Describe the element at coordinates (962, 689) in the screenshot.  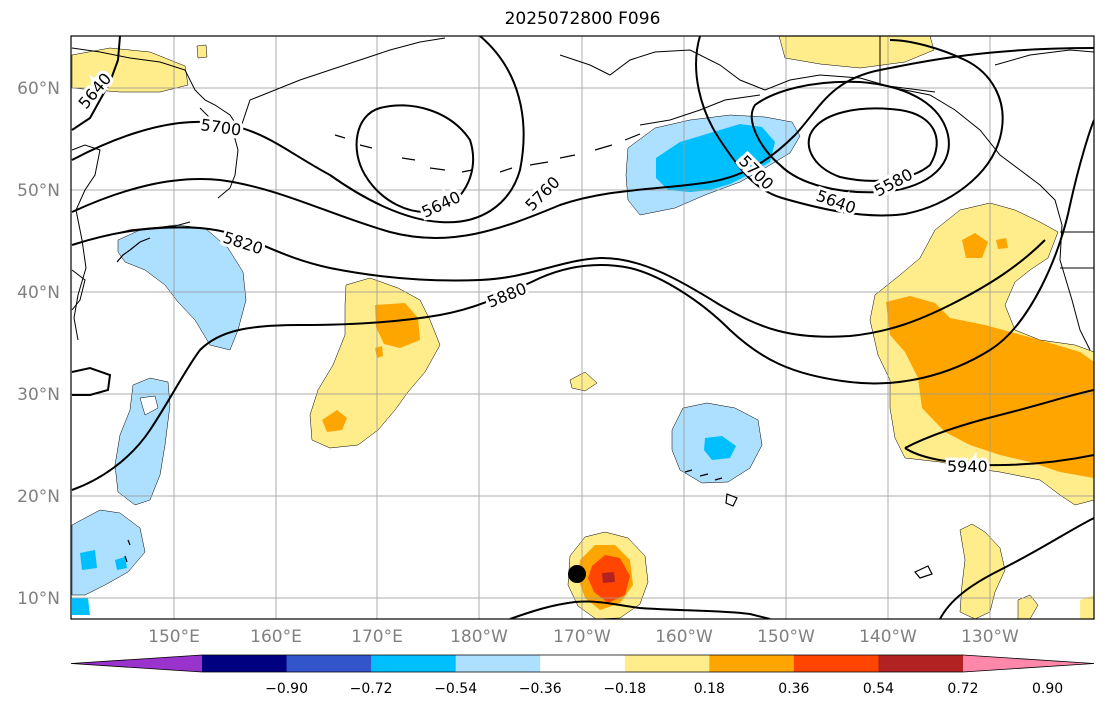
I see `colorbar-tick-label: 0.72` at that location.